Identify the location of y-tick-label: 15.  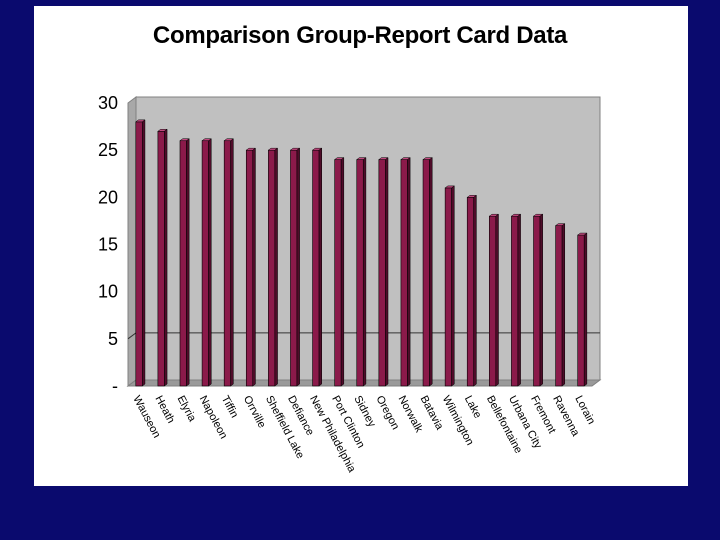
(108, 245).